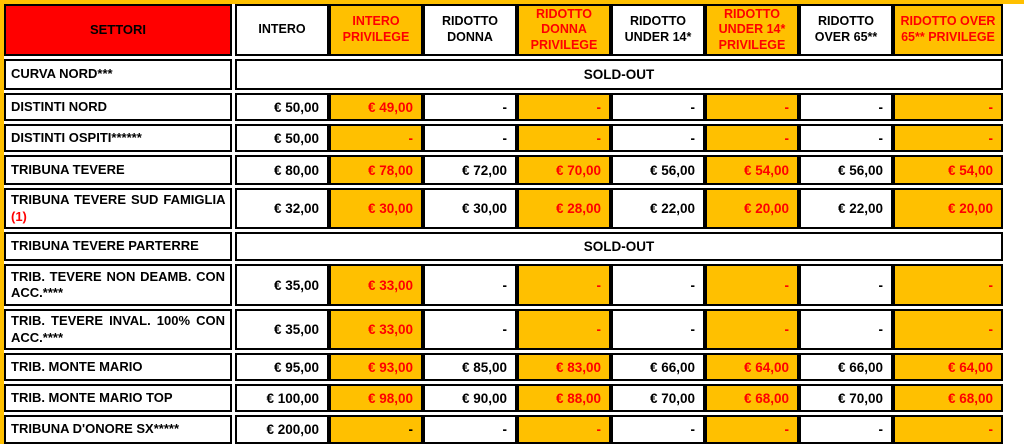  I want to click on sector-cell: TRIB. MONTE MARIO TOP, so click(118, 398).